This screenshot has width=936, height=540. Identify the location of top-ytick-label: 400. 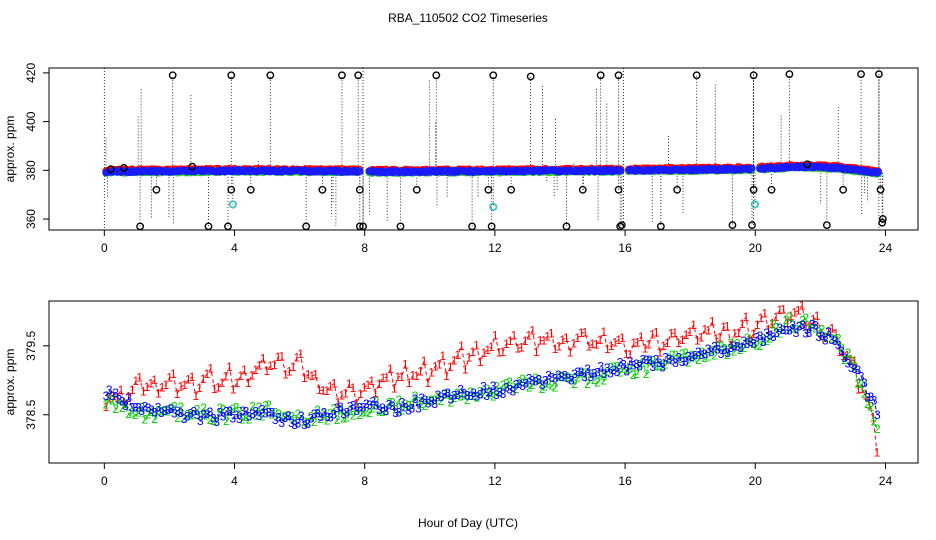
(31, 121).